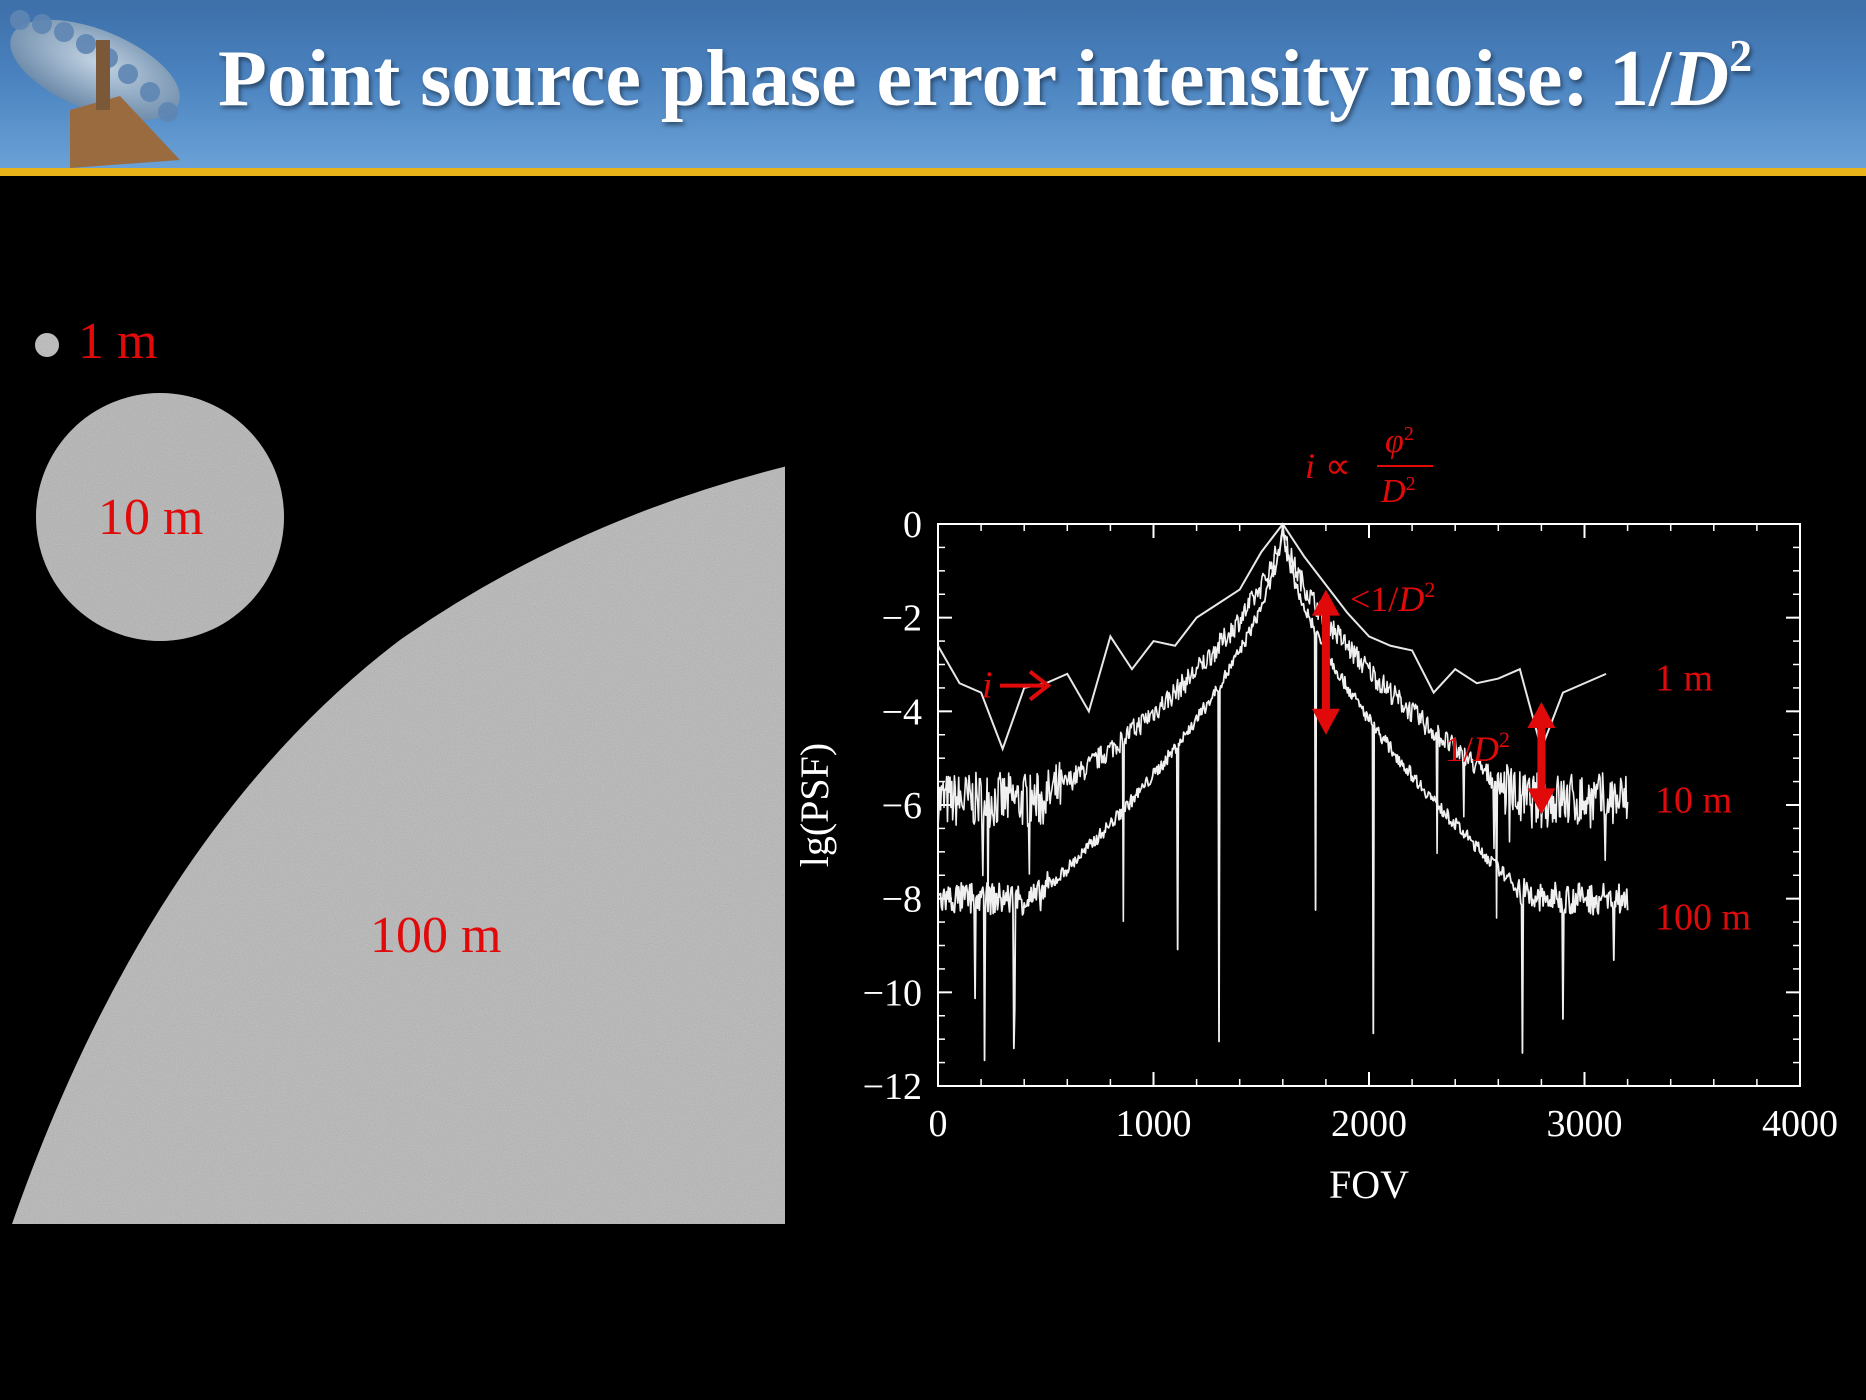  What do you see at coordinates (1741, 56) in the screenshot?
I see `title-exponent: 2` at bounding box center [1741, 56].